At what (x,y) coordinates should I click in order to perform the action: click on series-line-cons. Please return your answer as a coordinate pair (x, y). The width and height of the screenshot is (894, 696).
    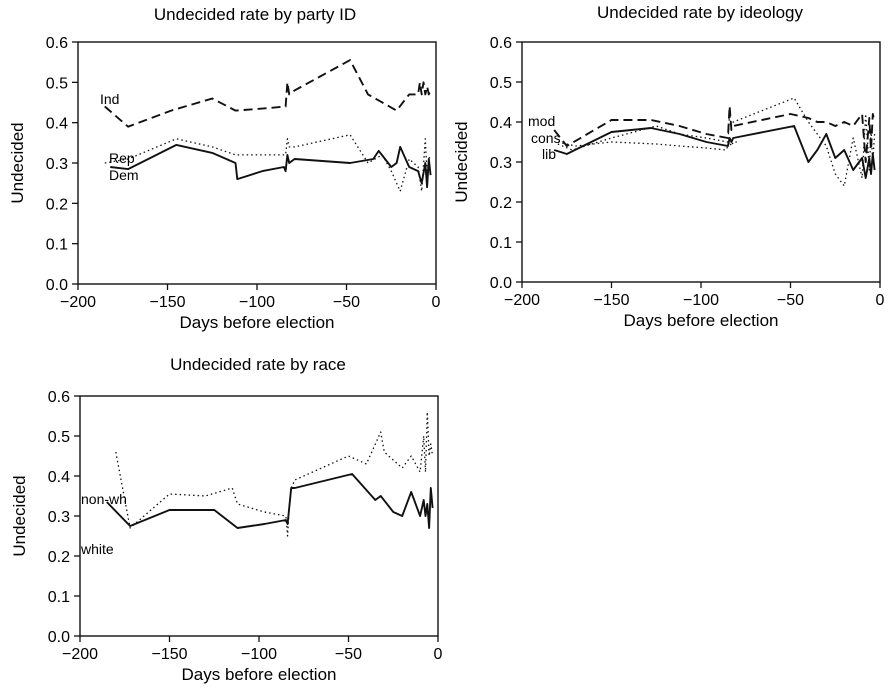
    Looking at the image, I should click on (716, 142).